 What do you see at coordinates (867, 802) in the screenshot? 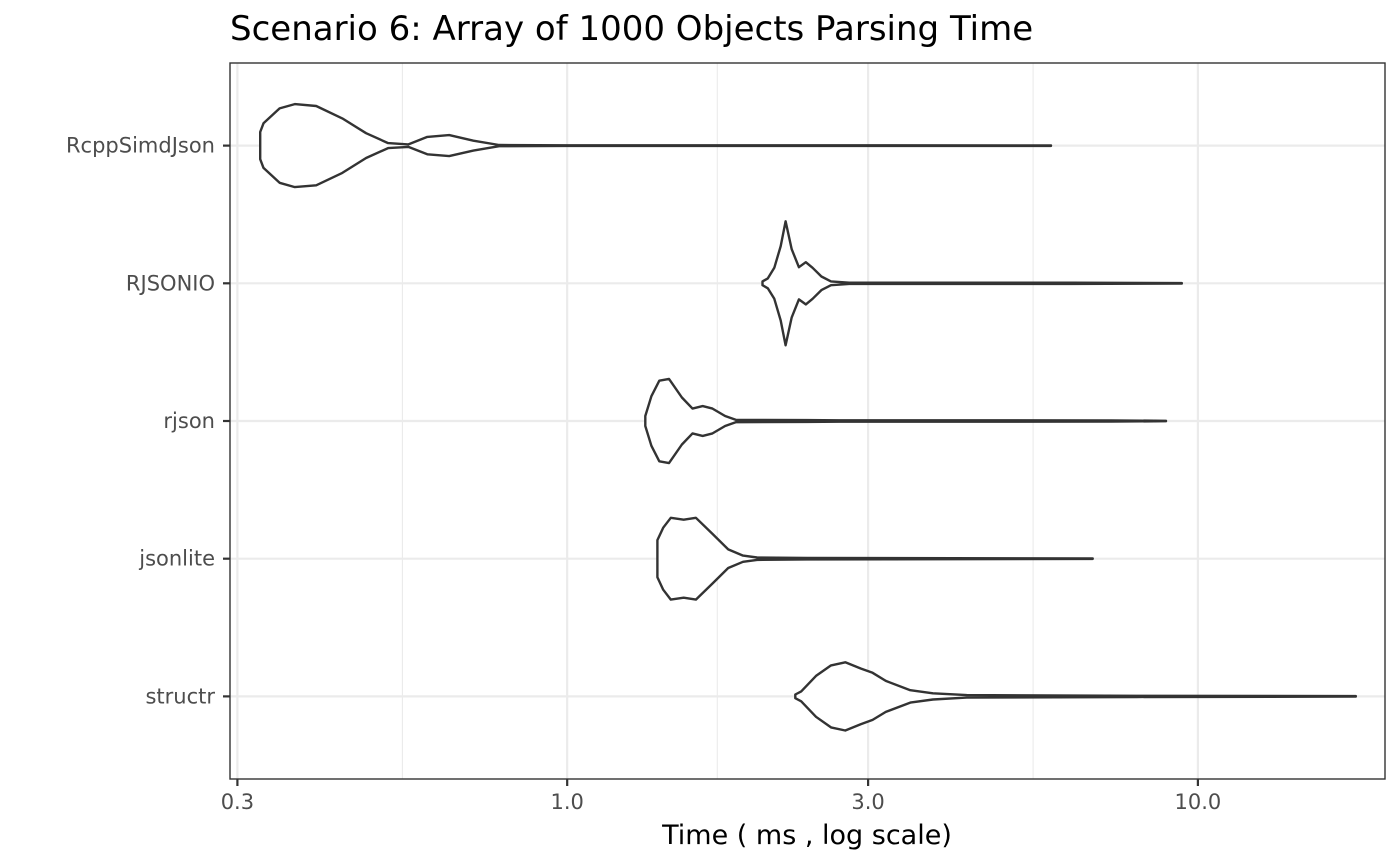
I see `x-tick-label: 3.0` at bounding box center [867, 802].